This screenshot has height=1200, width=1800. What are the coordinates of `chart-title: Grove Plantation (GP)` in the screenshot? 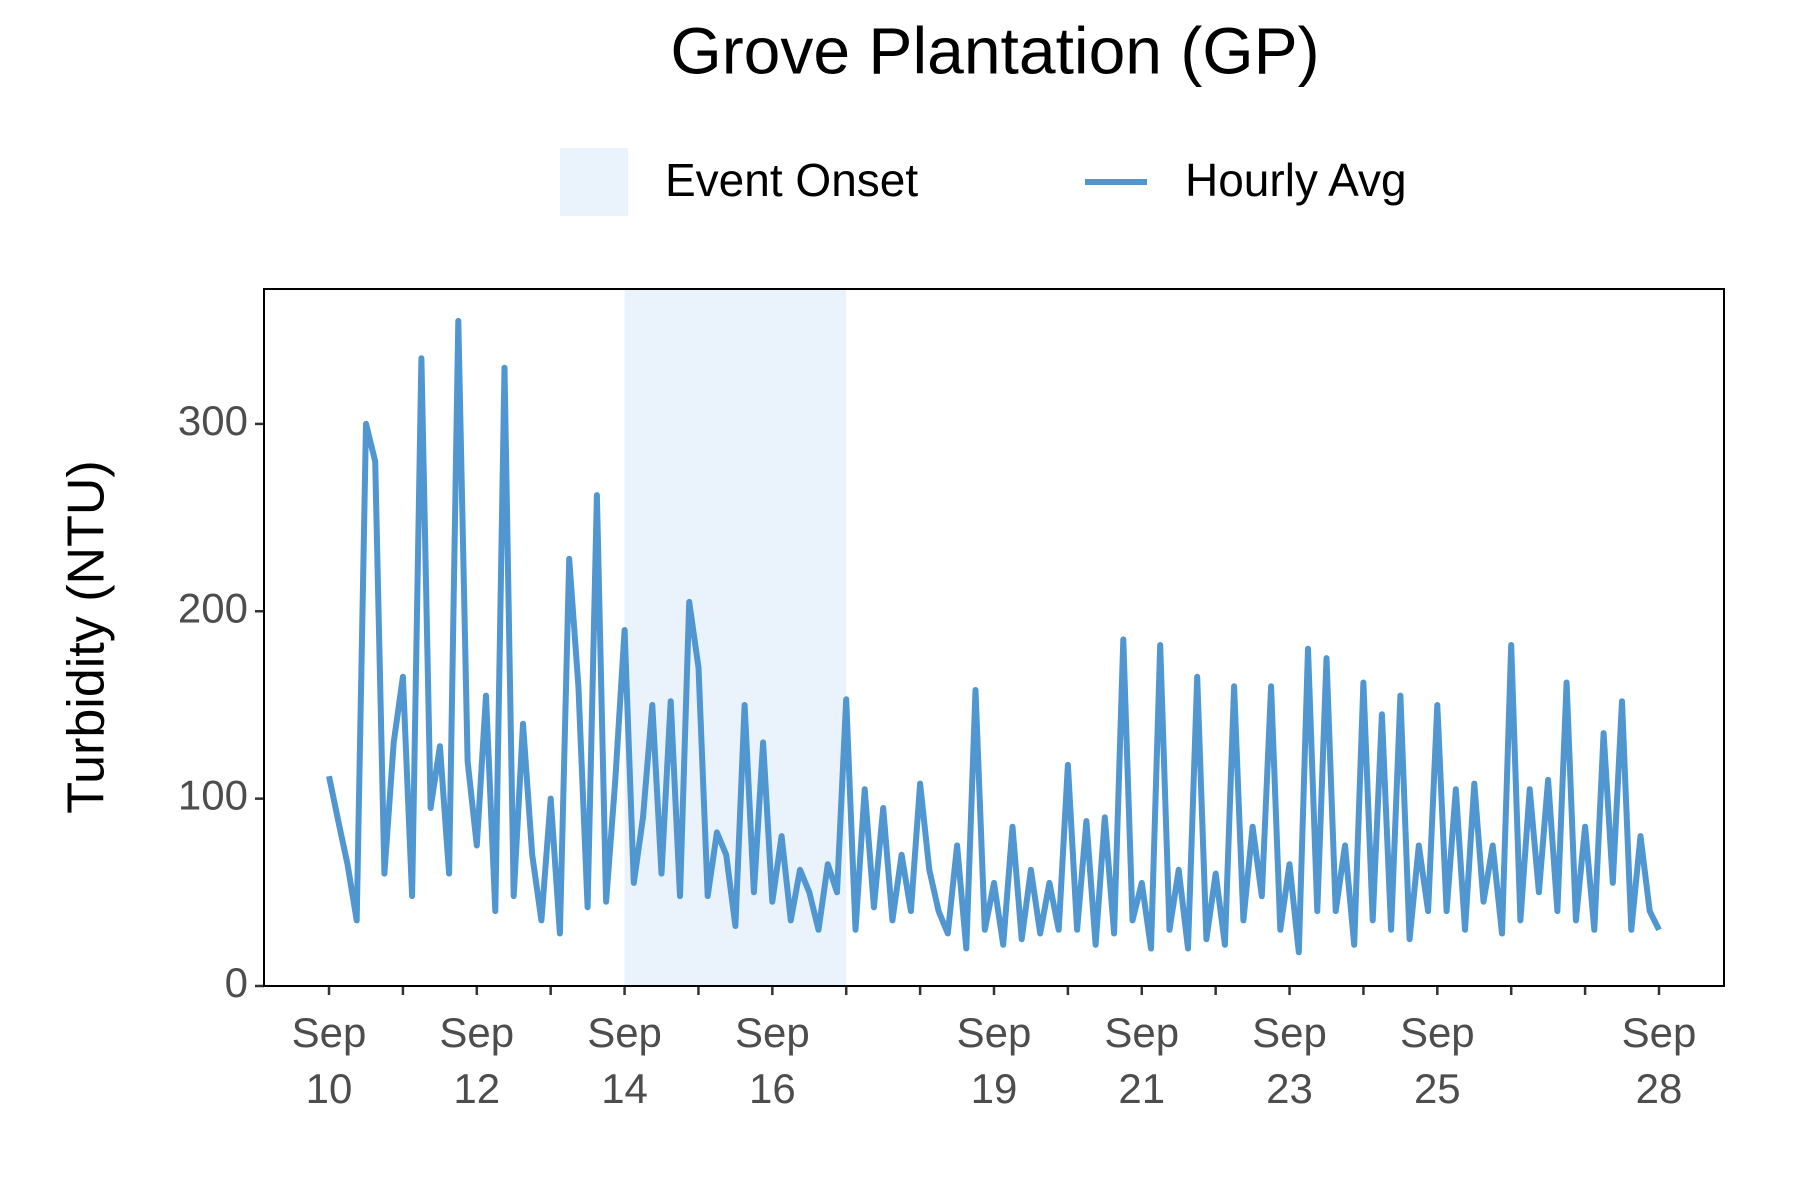 It's located at (994, 50).